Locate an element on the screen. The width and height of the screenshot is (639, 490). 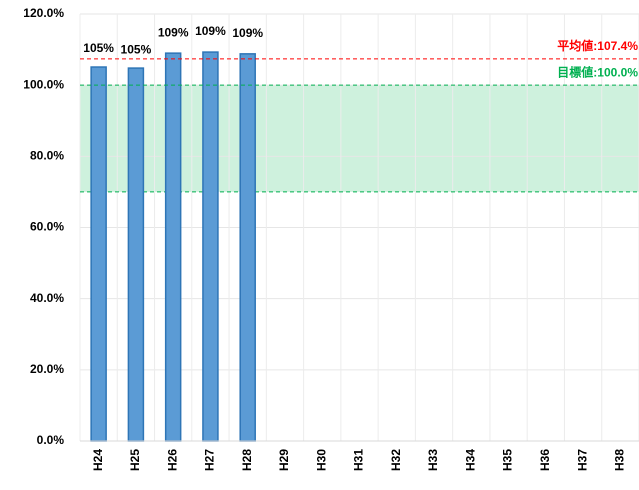
x-tick-label: H25 is located at coordinates (135, 460).